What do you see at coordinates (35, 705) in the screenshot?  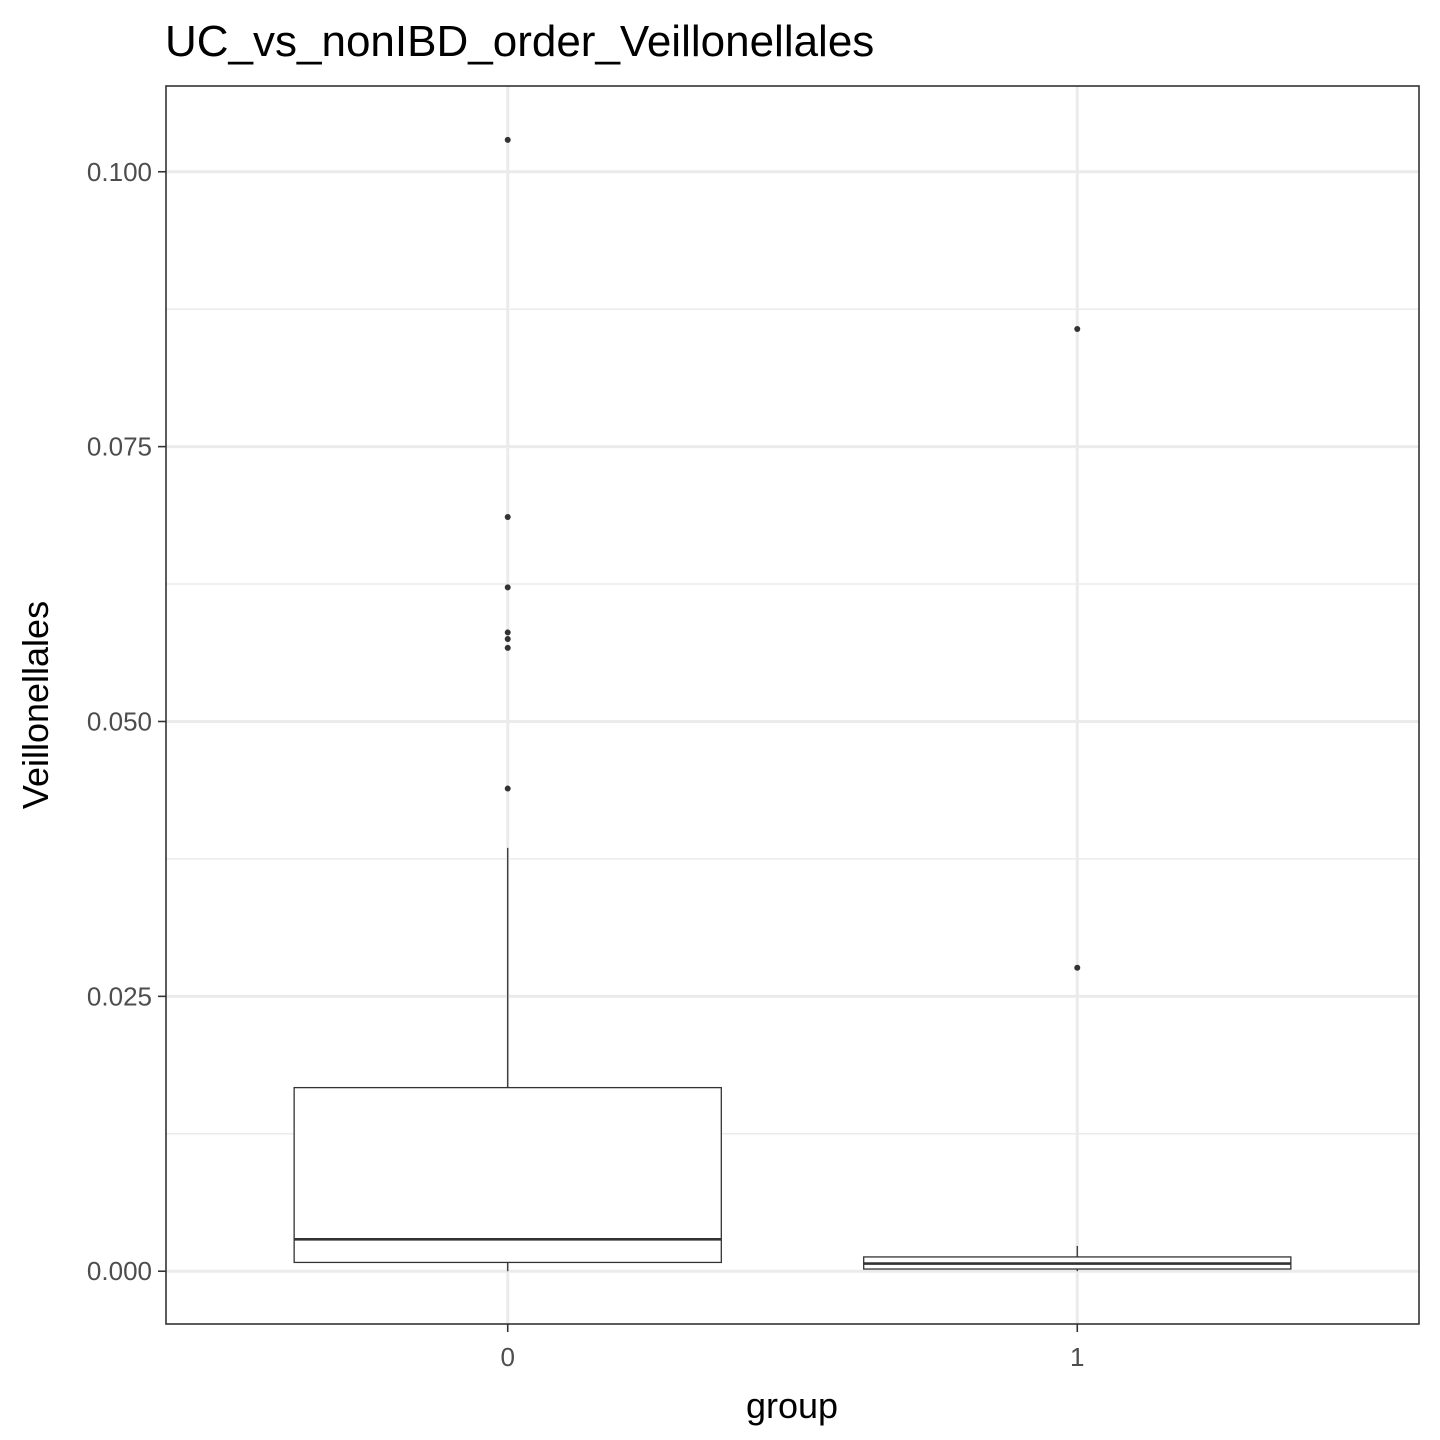 I see `y-axis-title: Veillonellales` at bounding box center [35, 705].